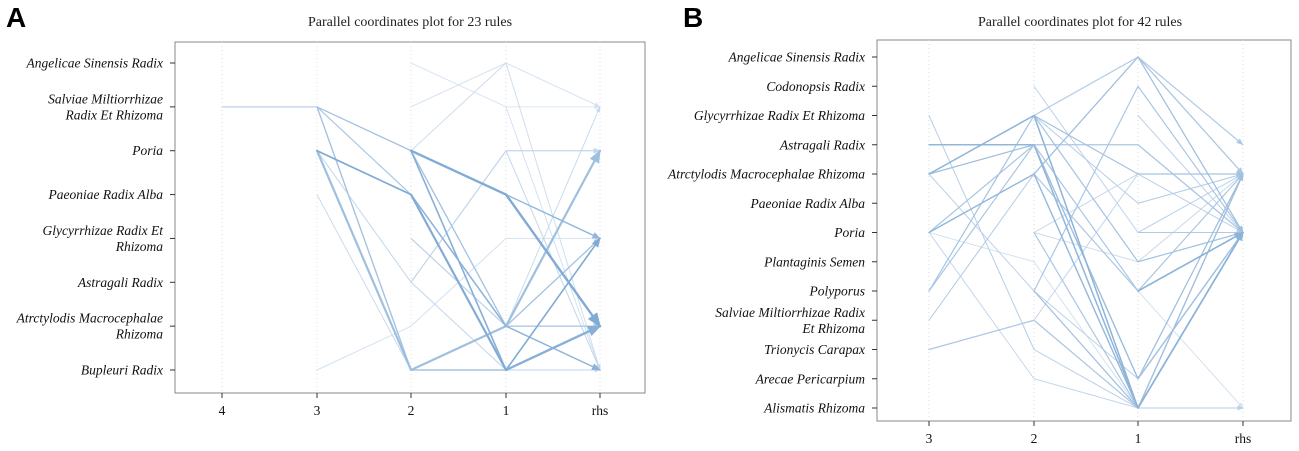  I want to click on y-tick-label: Polyporus, so click(837, 291).